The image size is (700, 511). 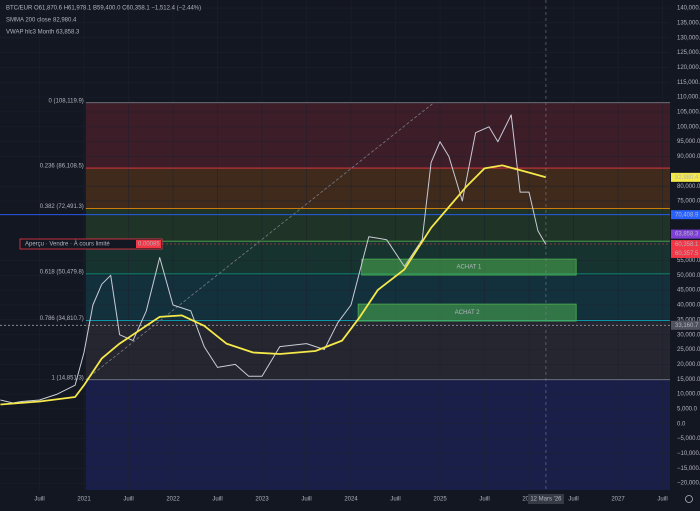 What do you see at coordinates (688, 306) in the screenshot?
I see `y-tick-label: 40,000.0` at bounding box center [688, 306].